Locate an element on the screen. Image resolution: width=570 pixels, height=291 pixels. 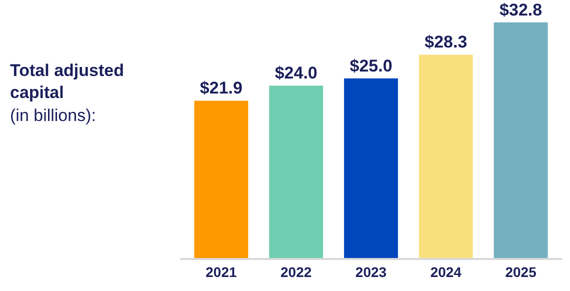
x-tick-label: 2021 is located at coordinates (221, 272).